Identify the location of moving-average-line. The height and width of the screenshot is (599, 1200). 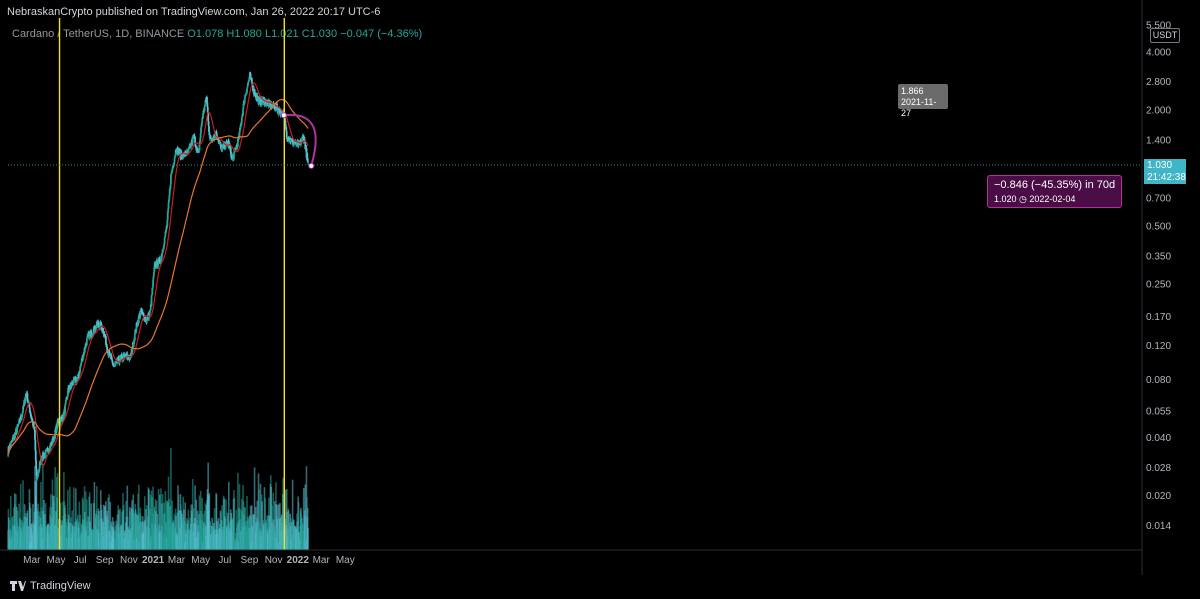
(158, 277).